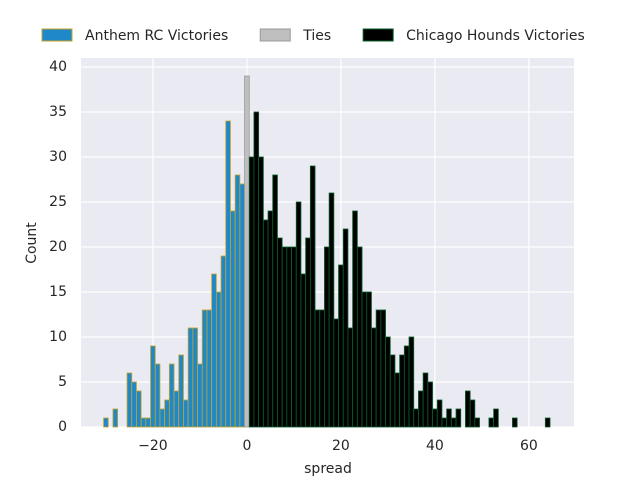 This screenshot has height=480, width=640. I want to click on y-tick-label: 35, so click(58, 112).